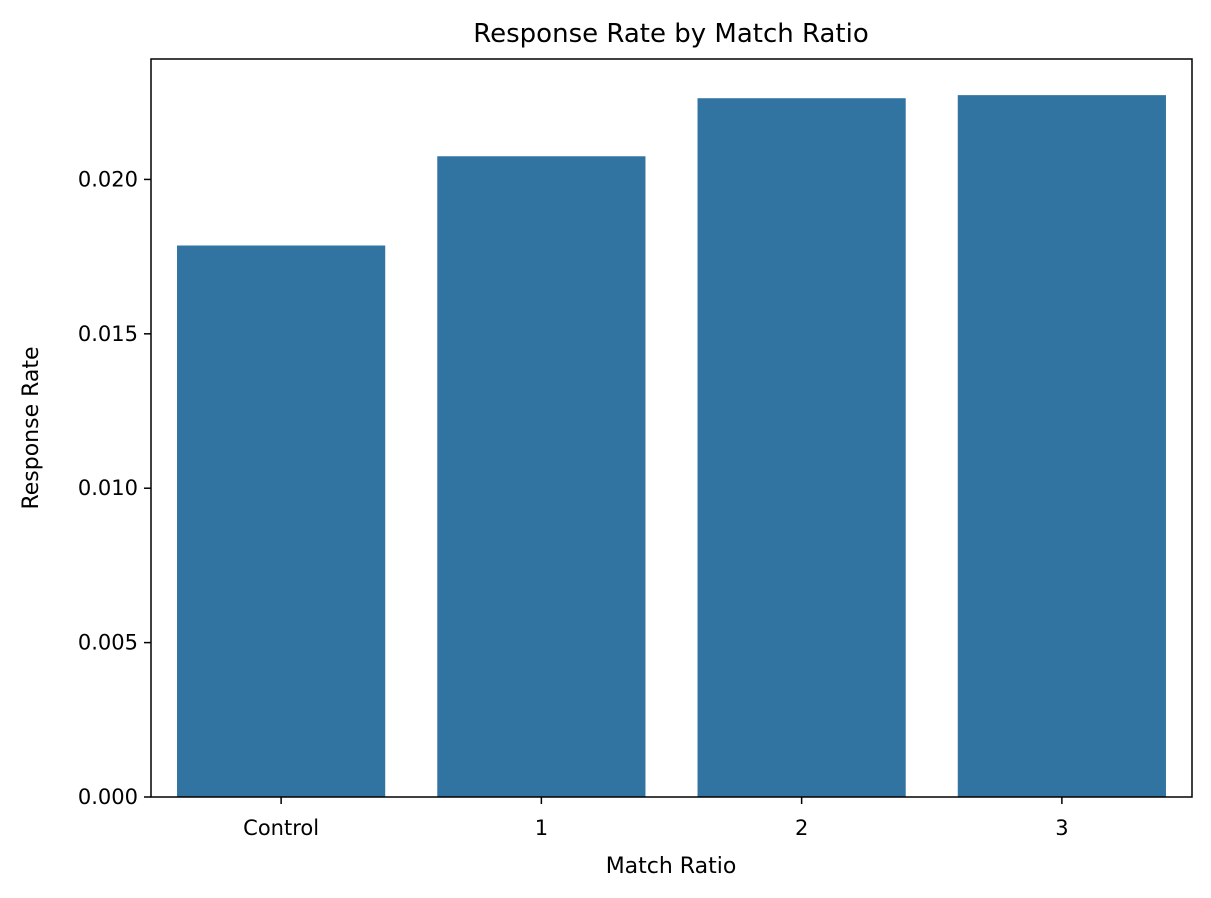 The height and width of the screenshot is (898, 1211). What do you see at coordinates (656, 818) in the screenshot?
I see `x-axis-ticks: Control 1 2 3` at bounding box center [656, 818].